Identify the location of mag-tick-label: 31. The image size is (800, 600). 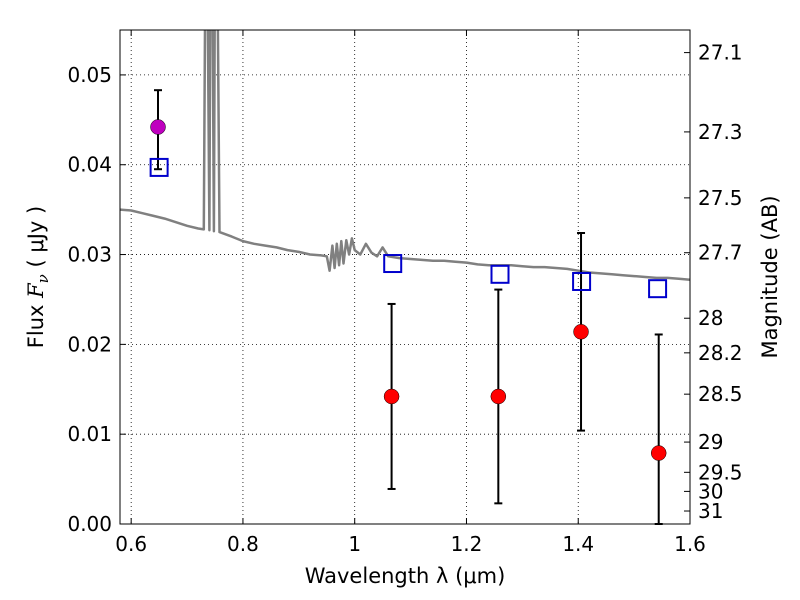
(710, 511).